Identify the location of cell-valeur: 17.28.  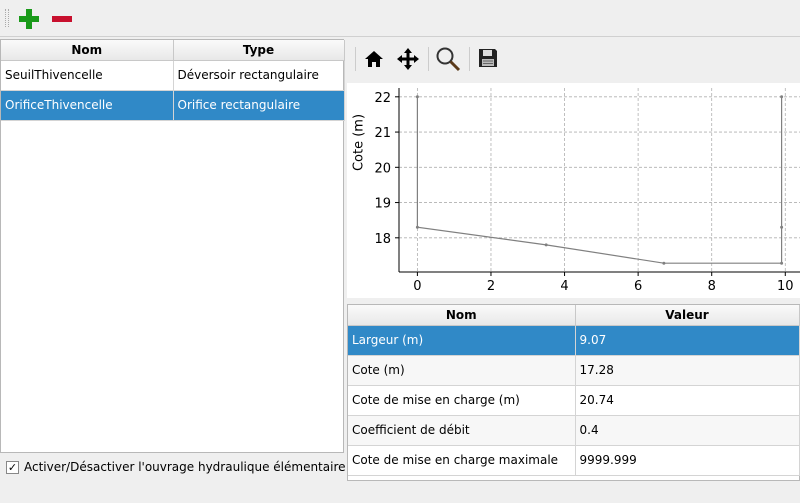
(687, 370).